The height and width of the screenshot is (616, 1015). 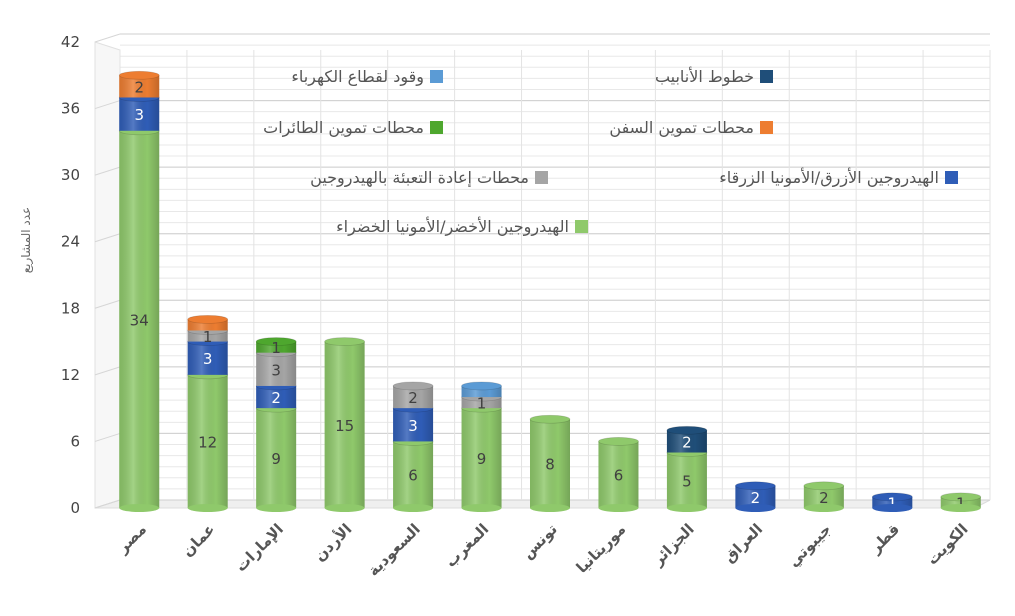 I want to click on x-tick-label: الكويت, so click(x=947, y=544).